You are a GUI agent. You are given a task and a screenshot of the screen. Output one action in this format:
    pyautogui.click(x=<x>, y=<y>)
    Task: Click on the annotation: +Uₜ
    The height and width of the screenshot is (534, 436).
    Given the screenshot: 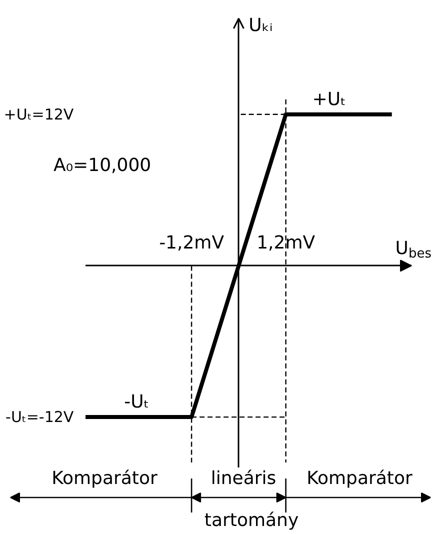 What is the action you would take?
    pyautogui.click(x=329, y=99)
    